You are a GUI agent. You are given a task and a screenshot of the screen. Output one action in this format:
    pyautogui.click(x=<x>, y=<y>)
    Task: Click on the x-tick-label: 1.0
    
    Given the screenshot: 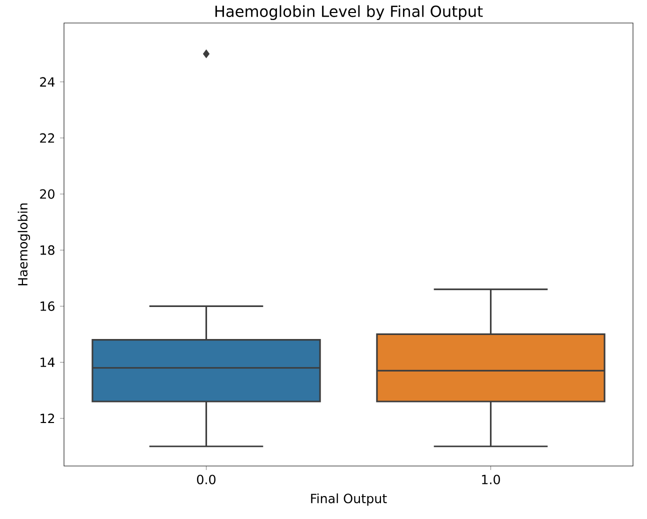 What is the action you would take?
    pyautogui.click(x=491, y=479)
    